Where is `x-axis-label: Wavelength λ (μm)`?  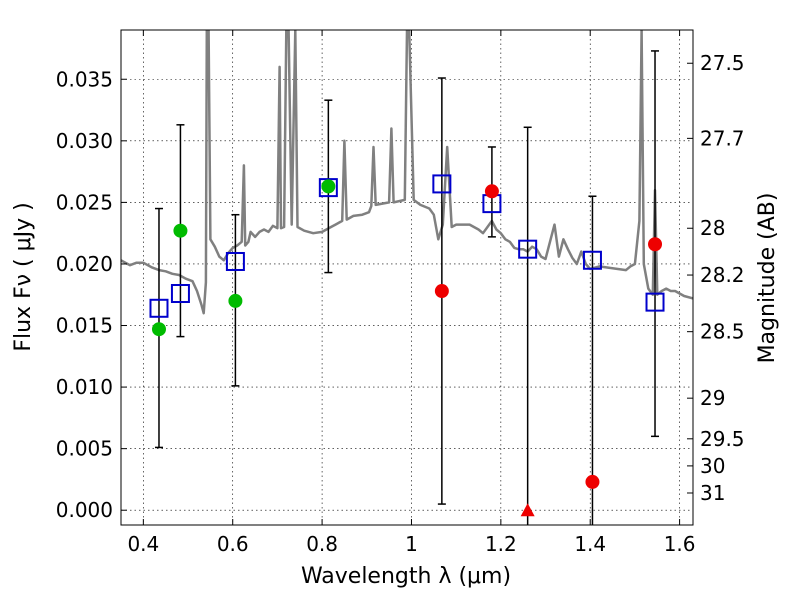 x-axis-label: Wavelength λ (μm) is located at coordinates (406, 576).